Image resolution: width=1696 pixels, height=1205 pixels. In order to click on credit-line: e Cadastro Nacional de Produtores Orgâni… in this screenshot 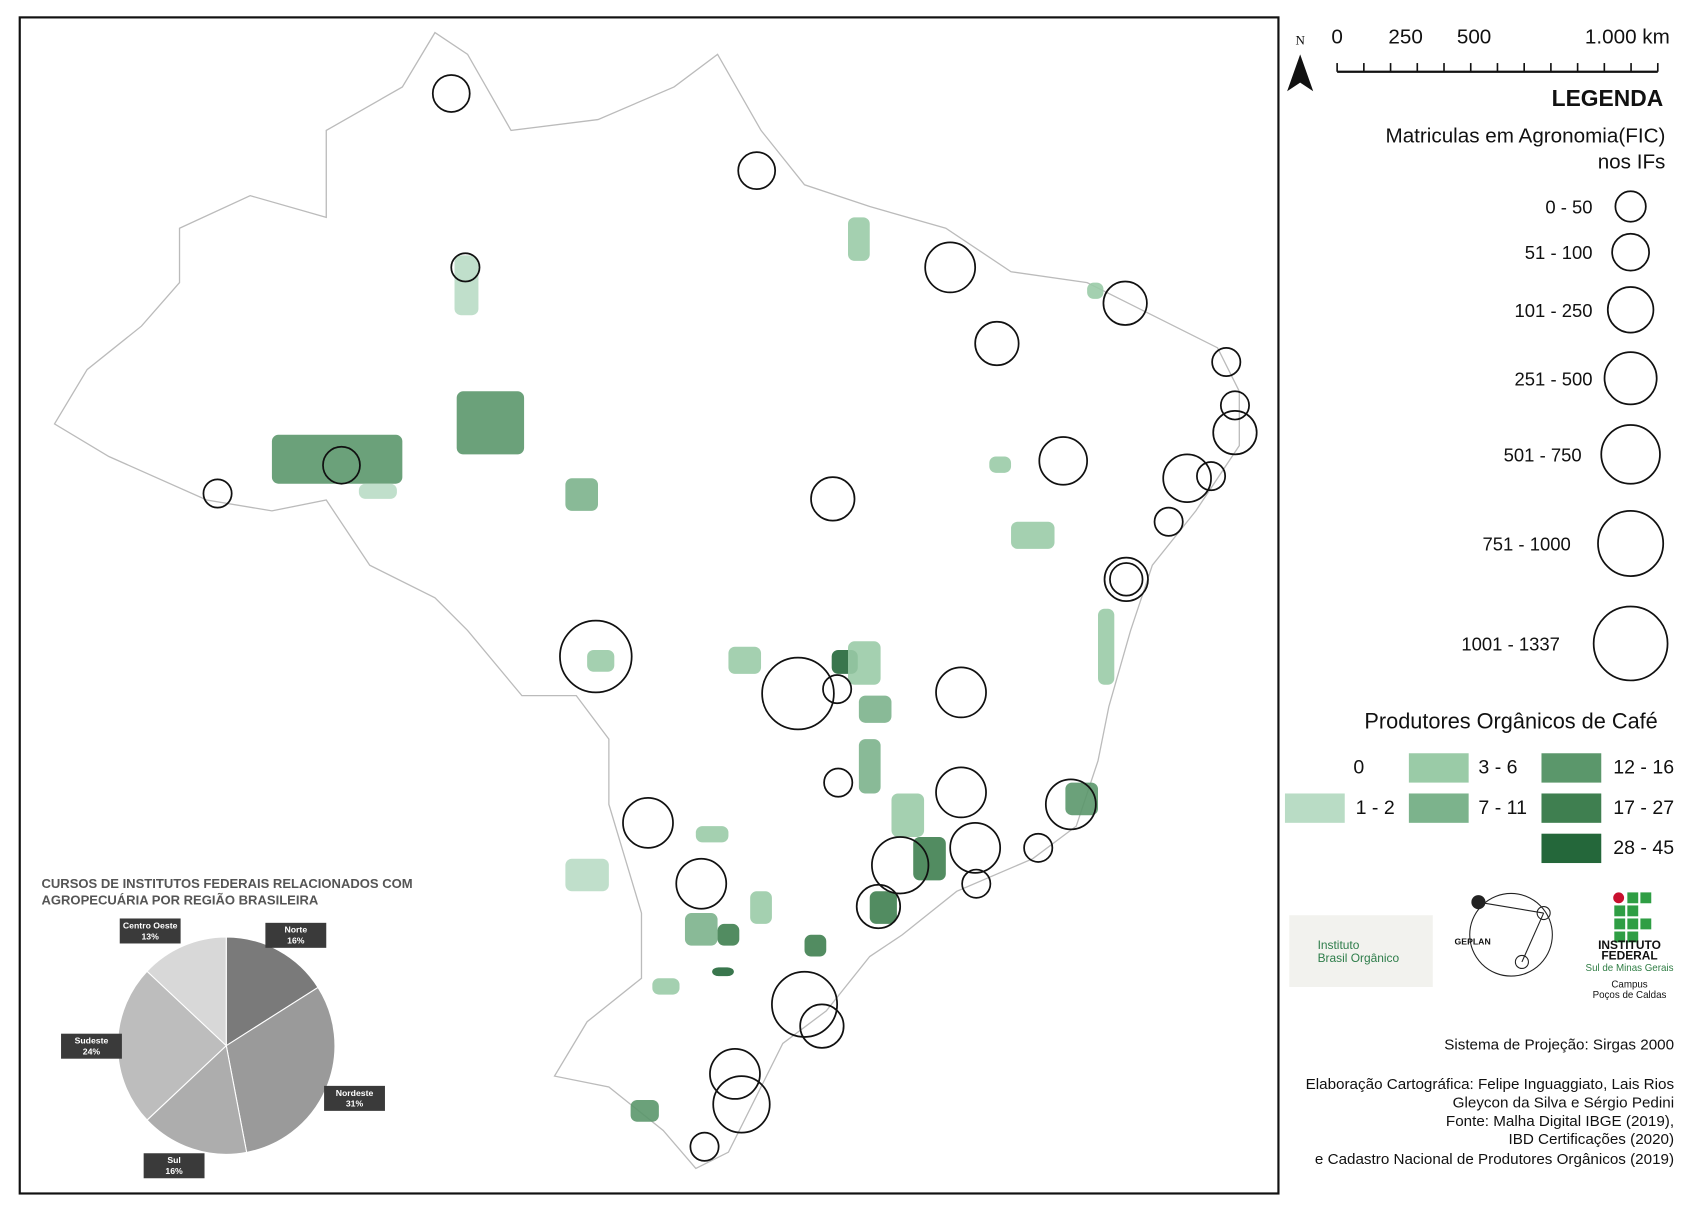, I will do `click(1494, 1159)`.